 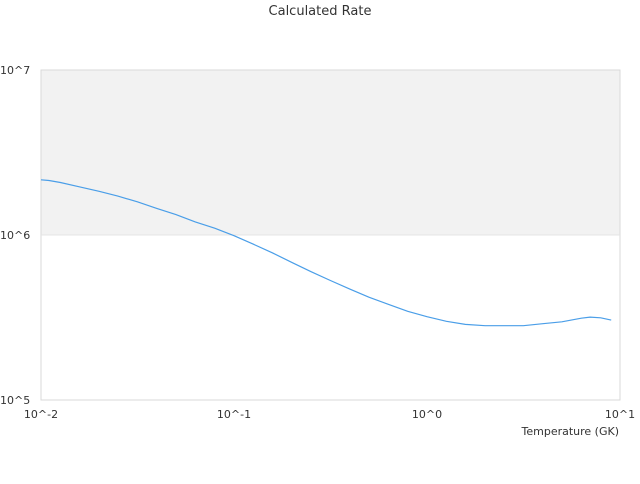 What do you see at coordinates (41, 414) in the screenshot?
I see `x-tick-label: 10^-2` at bounding box center [41, 414].